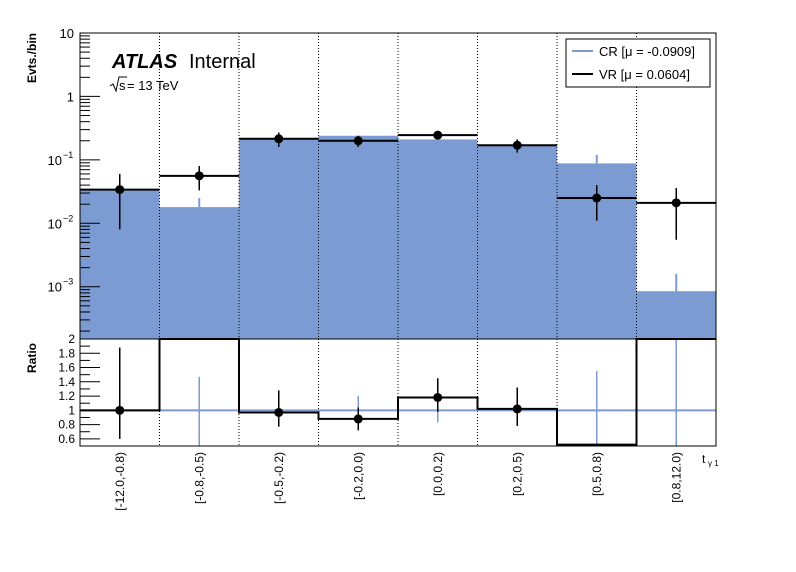  Describe the element at coordinates (66, 439) in the screenshot. I see `ratio-y-tick-label-1: 0.6` at that location.